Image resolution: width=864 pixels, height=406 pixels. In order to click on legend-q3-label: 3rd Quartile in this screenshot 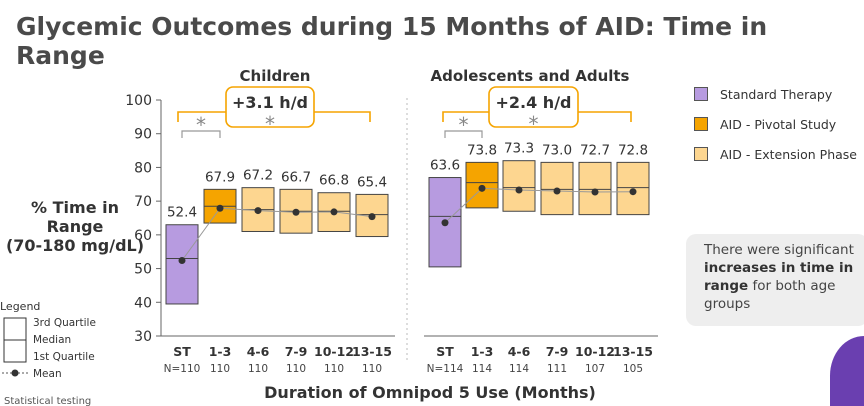, I will do `click(64, 323)`.